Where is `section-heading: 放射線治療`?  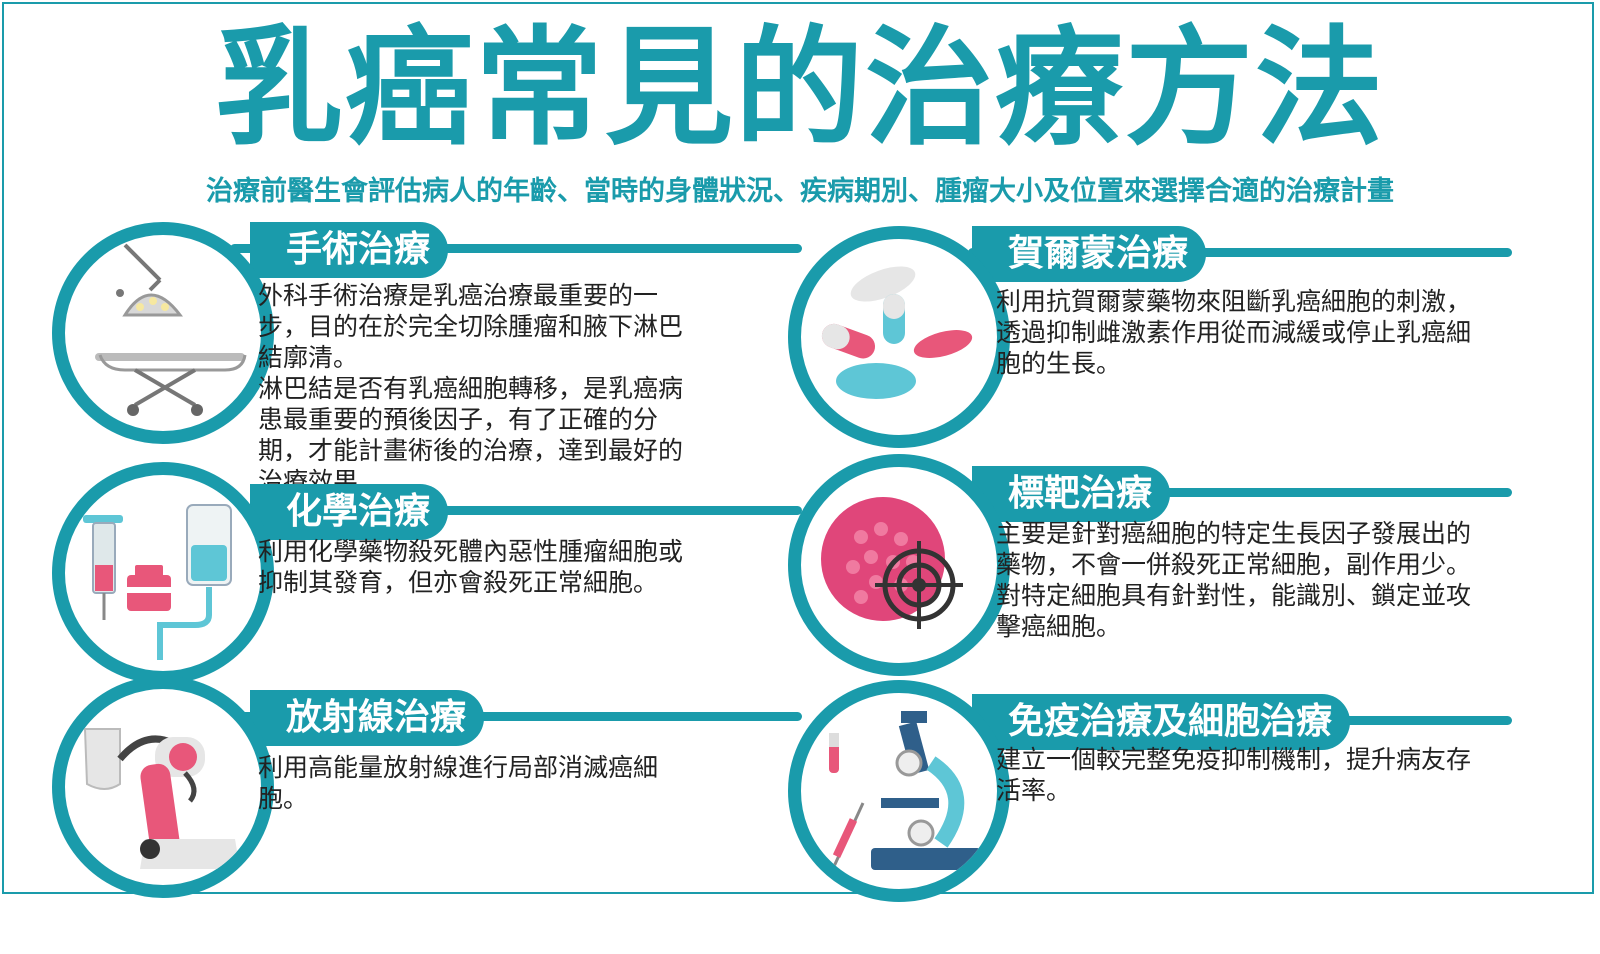
section-heading: 放射線治療 is located at coordinates (367, 718).